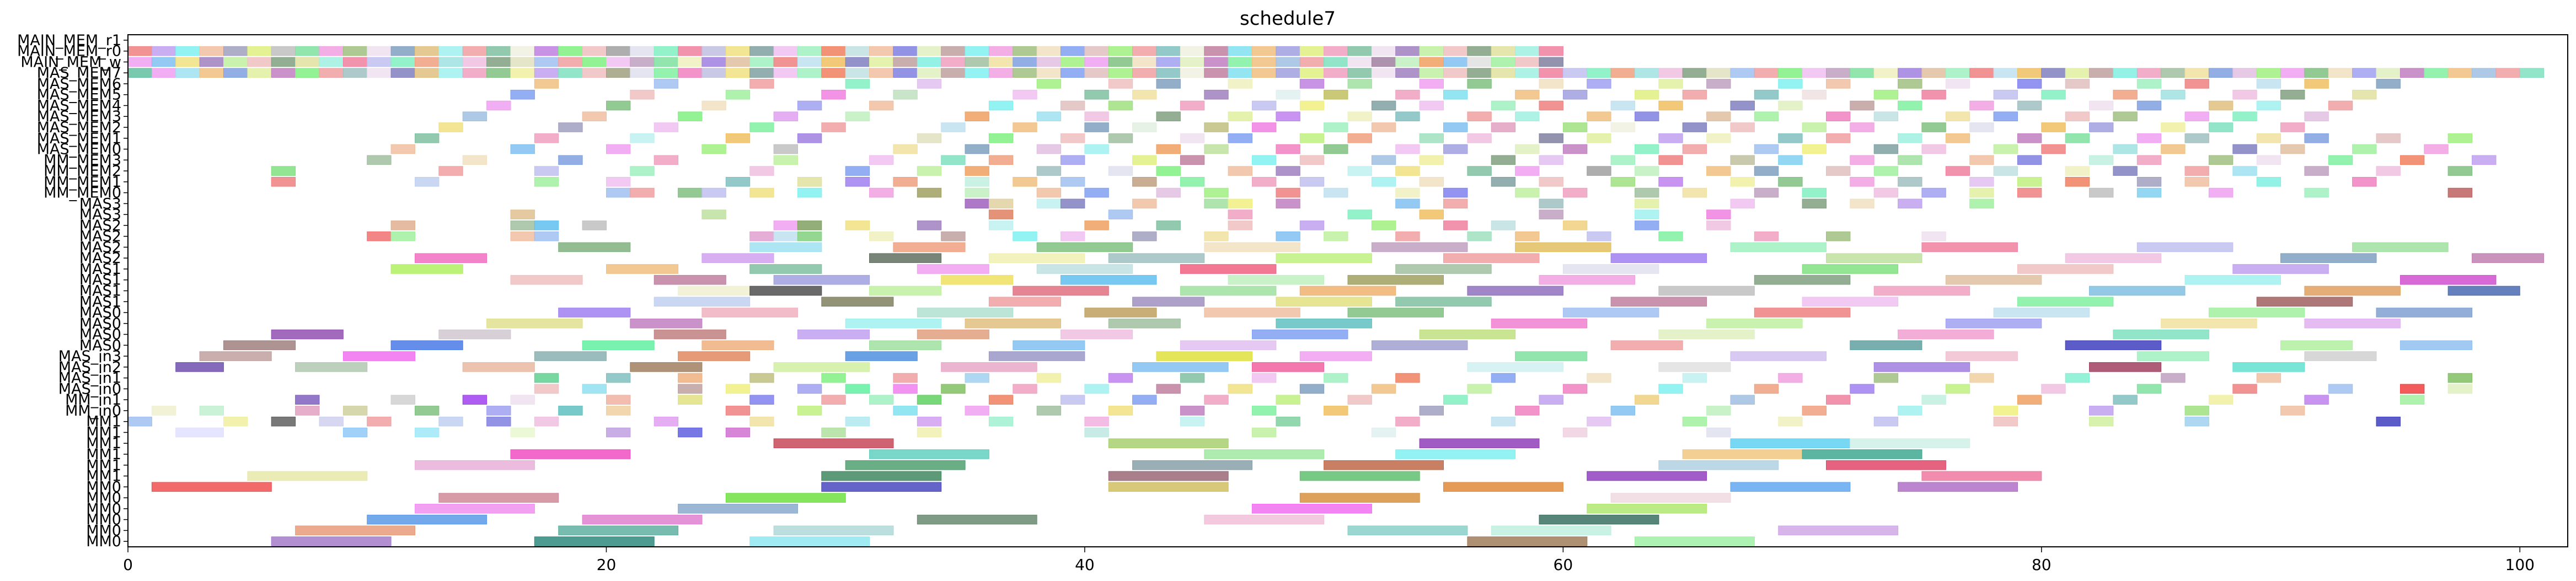 This screenshot has height=581, width=2576. Describe the element at coordinates (82, 194) in the screenshot. I see `y-tick-label: MM_MEM0` at that location.